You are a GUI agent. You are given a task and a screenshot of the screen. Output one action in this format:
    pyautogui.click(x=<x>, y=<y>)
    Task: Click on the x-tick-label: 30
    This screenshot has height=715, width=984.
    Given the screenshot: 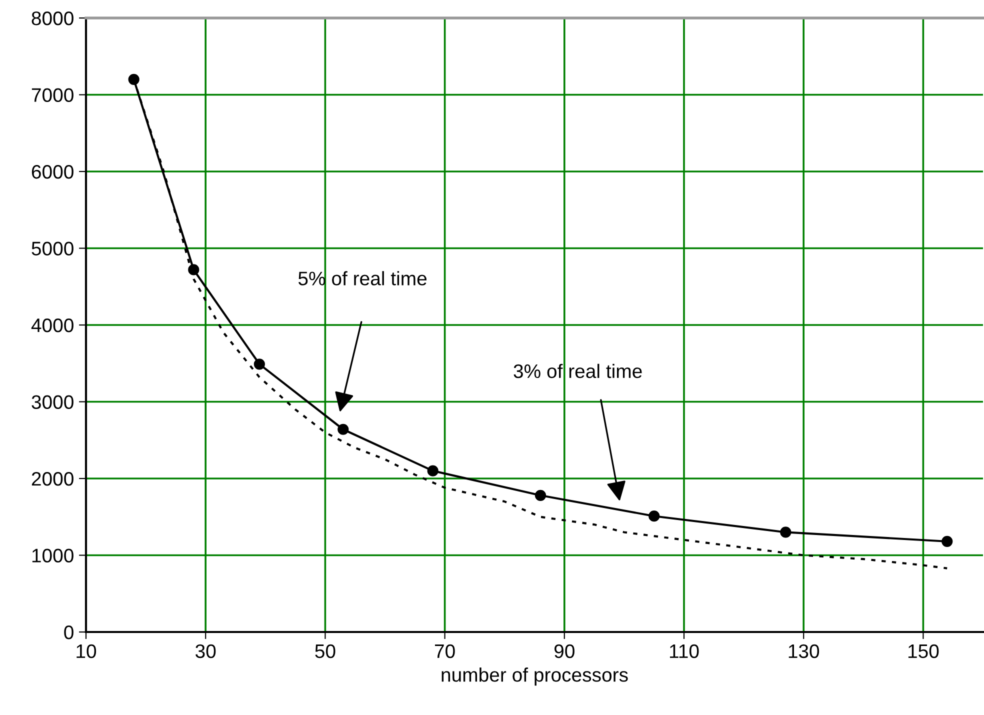 What is the action you would take?
    pyautogui.click(x=206, y=651)
    